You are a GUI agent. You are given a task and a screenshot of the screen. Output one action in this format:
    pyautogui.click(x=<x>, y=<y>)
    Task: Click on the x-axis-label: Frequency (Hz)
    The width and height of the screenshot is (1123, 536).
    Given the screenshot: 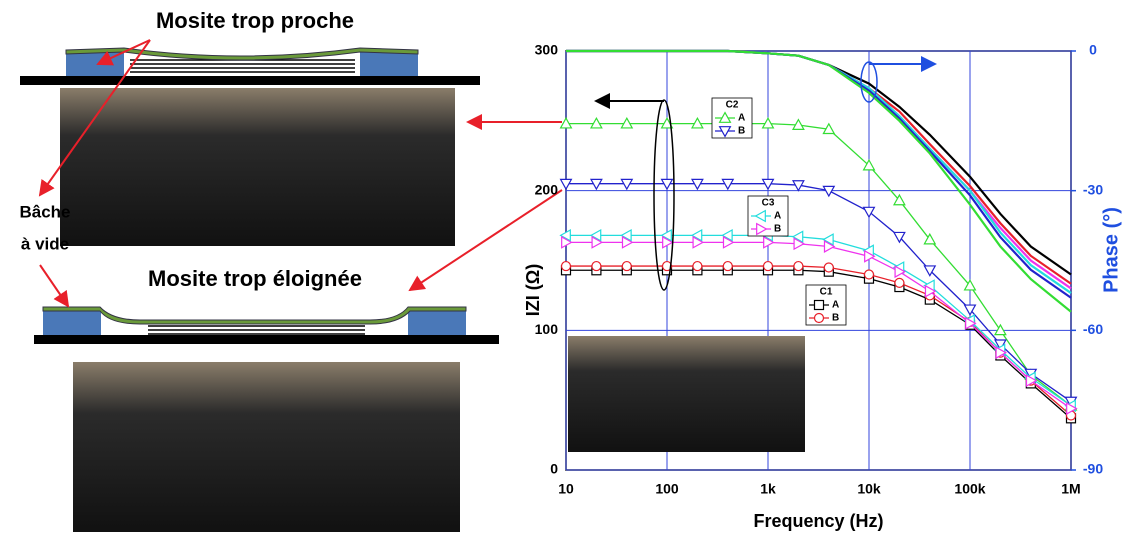 What is the action you would take?
    pyautogui.click(x=818, y=521)
    